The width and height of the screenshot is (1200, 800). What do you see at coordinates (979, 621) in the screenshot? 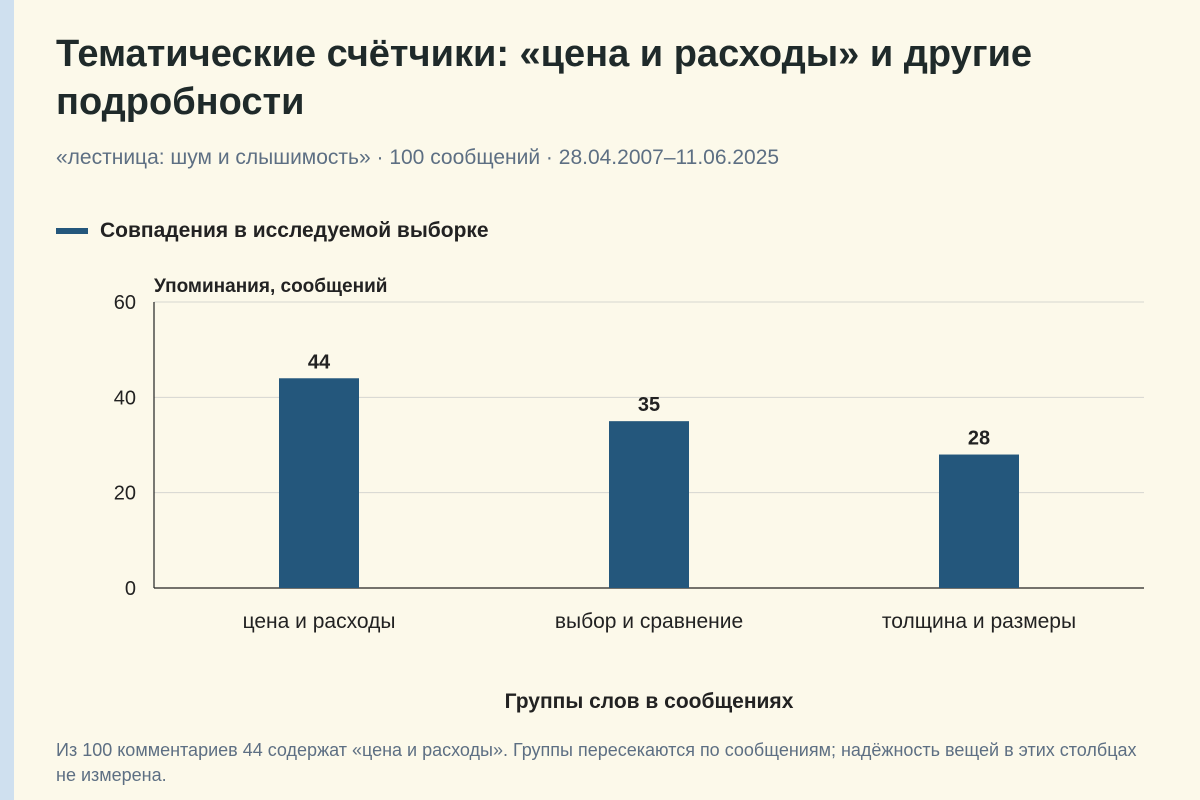
I see `x-tick-label: толщина и размеры` at bounding box center [979, 621].